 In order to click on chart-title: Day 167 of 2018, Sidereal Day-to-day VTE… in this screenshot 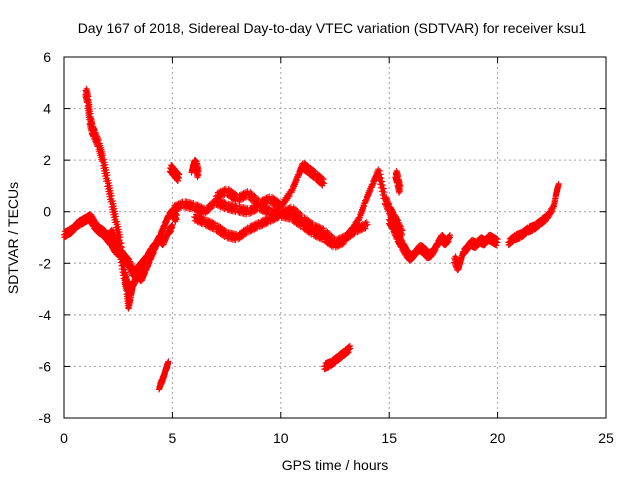, I will do `click(332, 28)`.